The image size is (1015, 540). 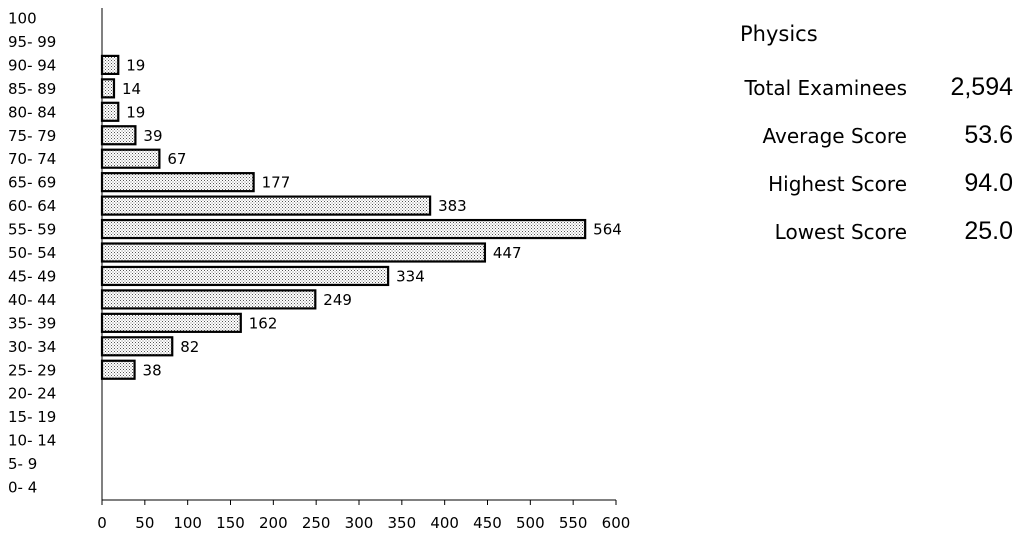 What do you see at coordinates (779, 34) in the screenshot?
I see `subject-title: Physics` at bounding box center [779, 34].